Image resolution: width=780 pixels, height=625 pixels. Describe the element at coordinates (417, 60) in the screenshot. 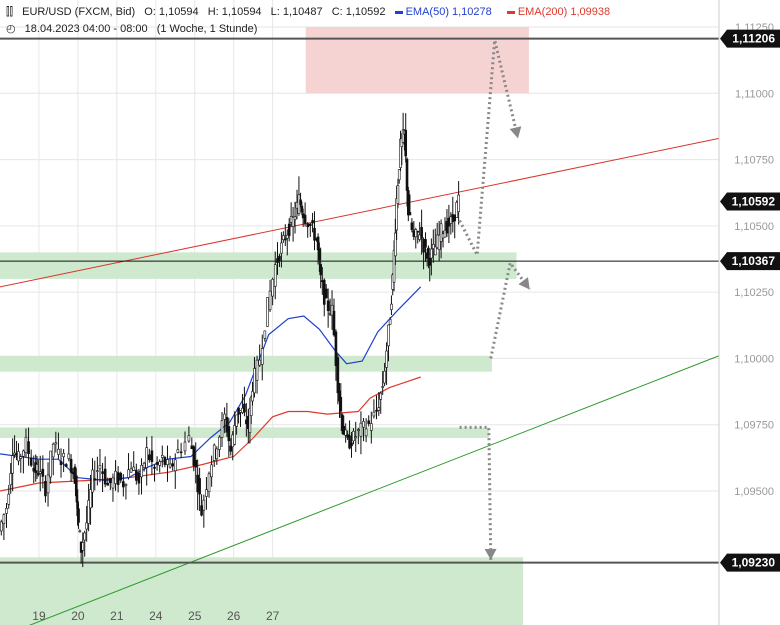

I see `resistance-zone` at that location.